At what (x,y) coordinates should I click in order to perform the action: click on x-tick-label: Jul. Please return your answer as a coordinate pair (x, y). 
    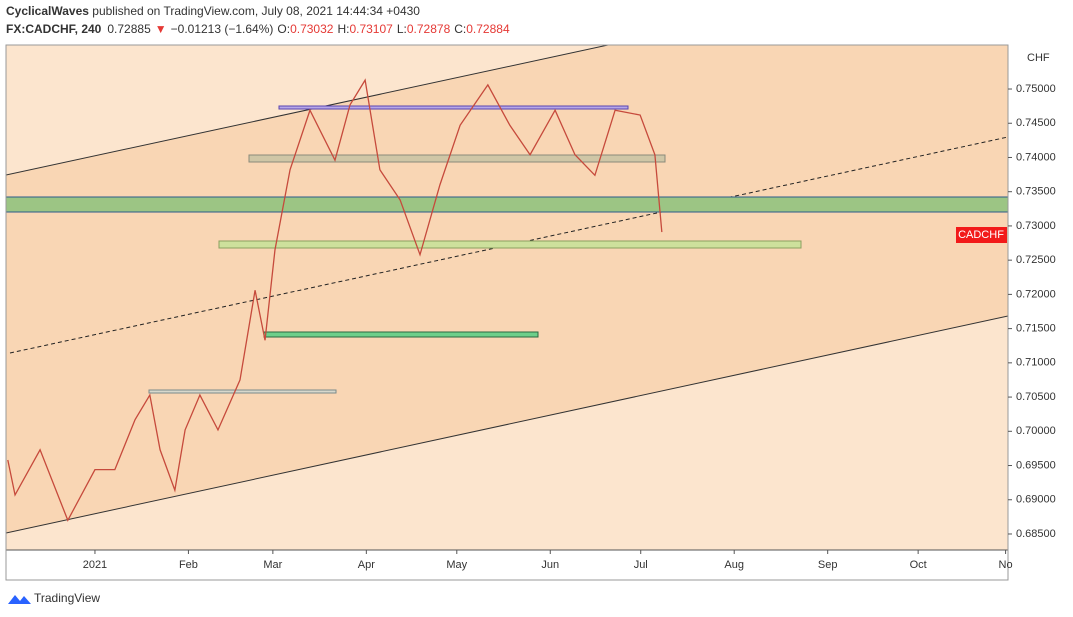
    Looking at the image, I should click on (641, 565).